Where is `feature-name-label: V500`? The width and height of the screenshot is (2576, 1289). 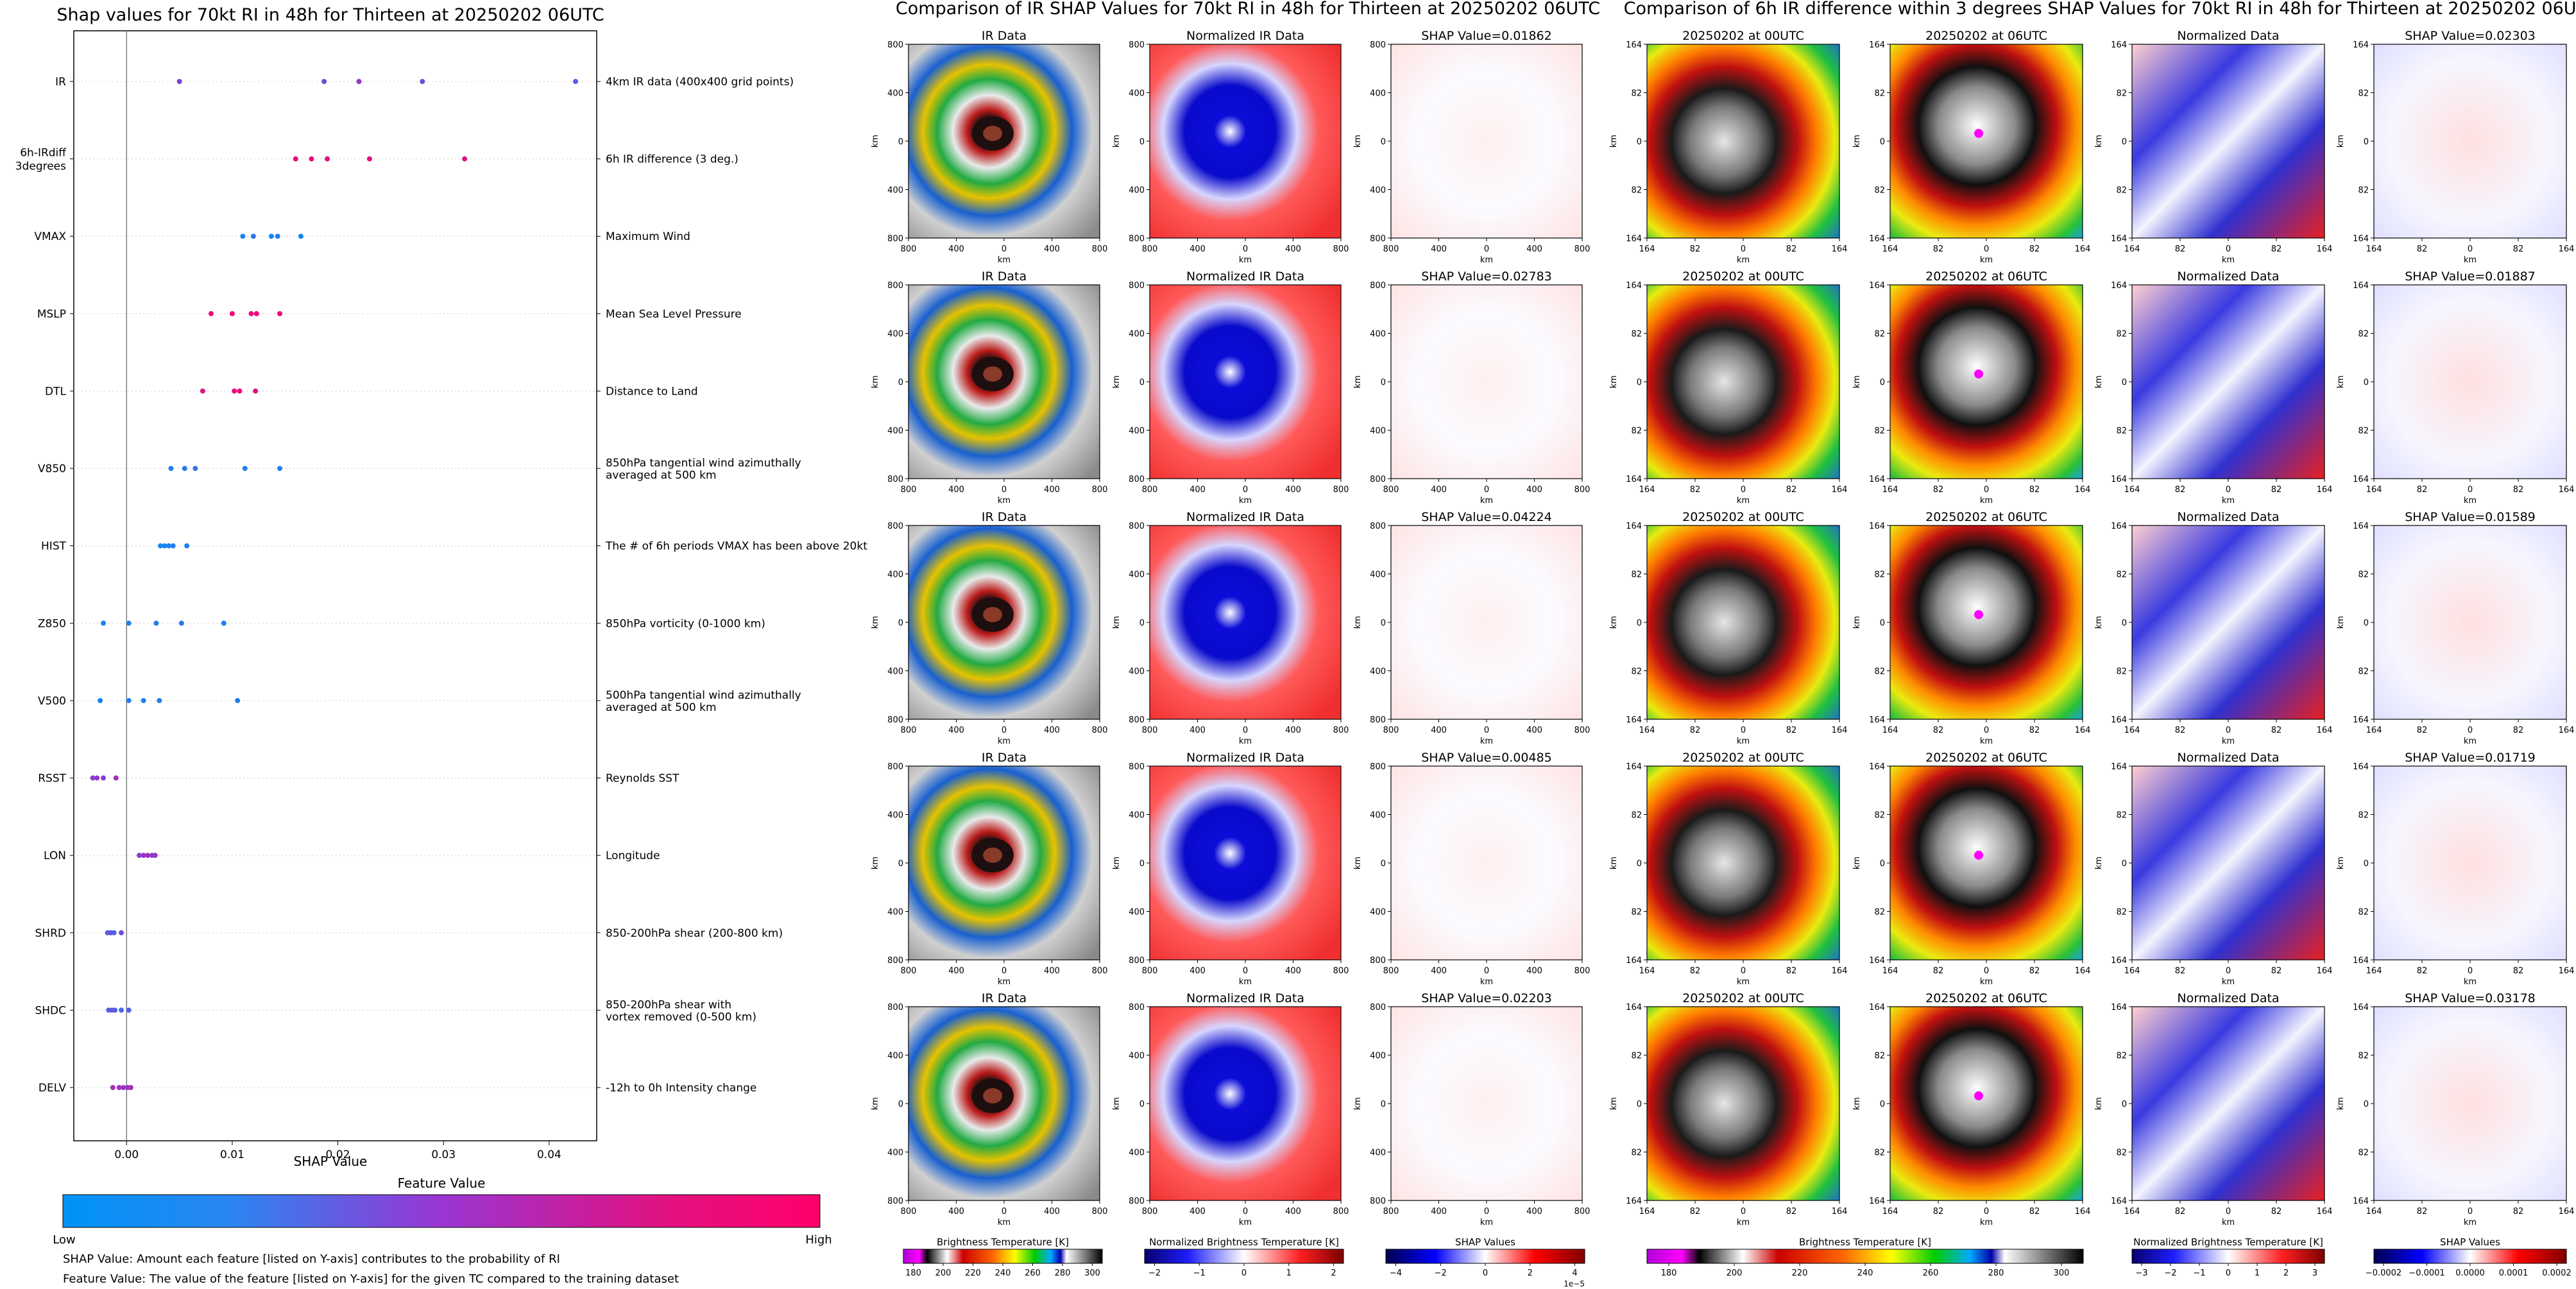 feature-name-label: V500 is located at coordinates (52, 702).